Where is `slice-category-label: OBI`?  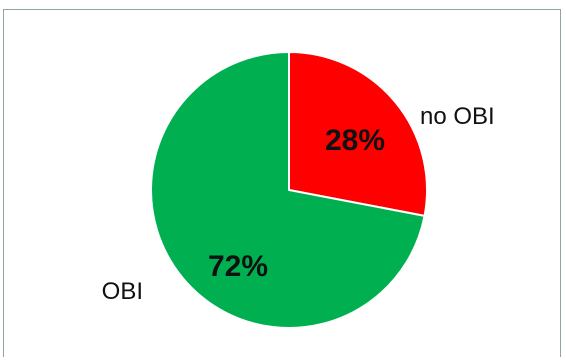 slice-category-label: OBI is located at coordinates (122, 291).